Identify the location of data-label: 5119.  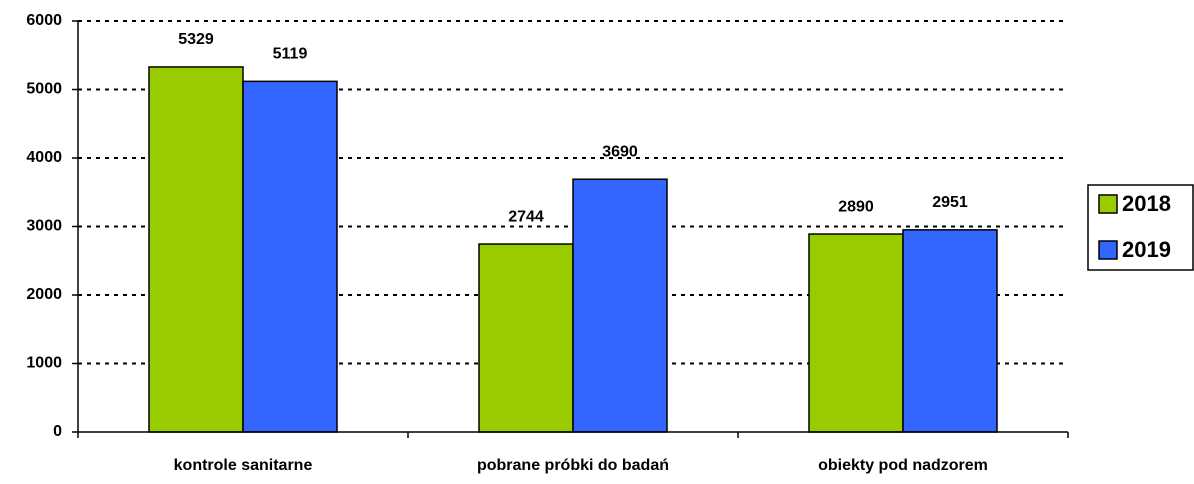
(290, 54).